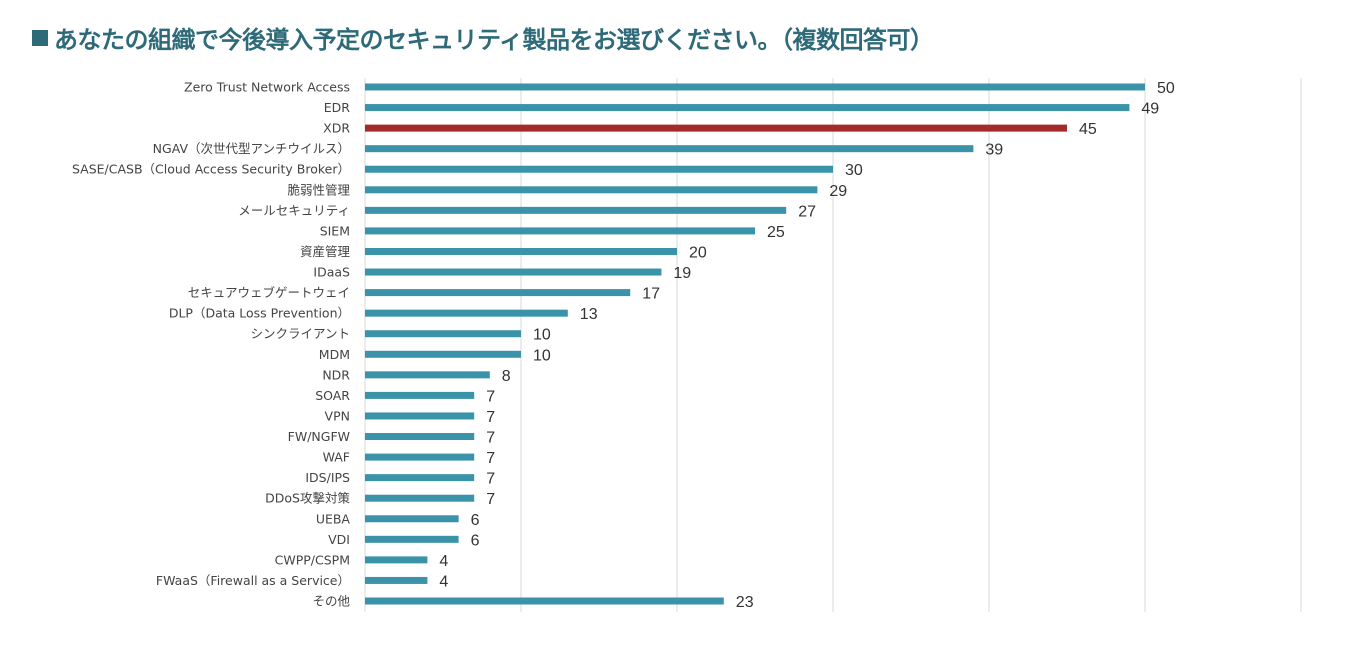 This screenshot has height=670, width=1366. I want to click on value-label: 39, so click(994, 150).